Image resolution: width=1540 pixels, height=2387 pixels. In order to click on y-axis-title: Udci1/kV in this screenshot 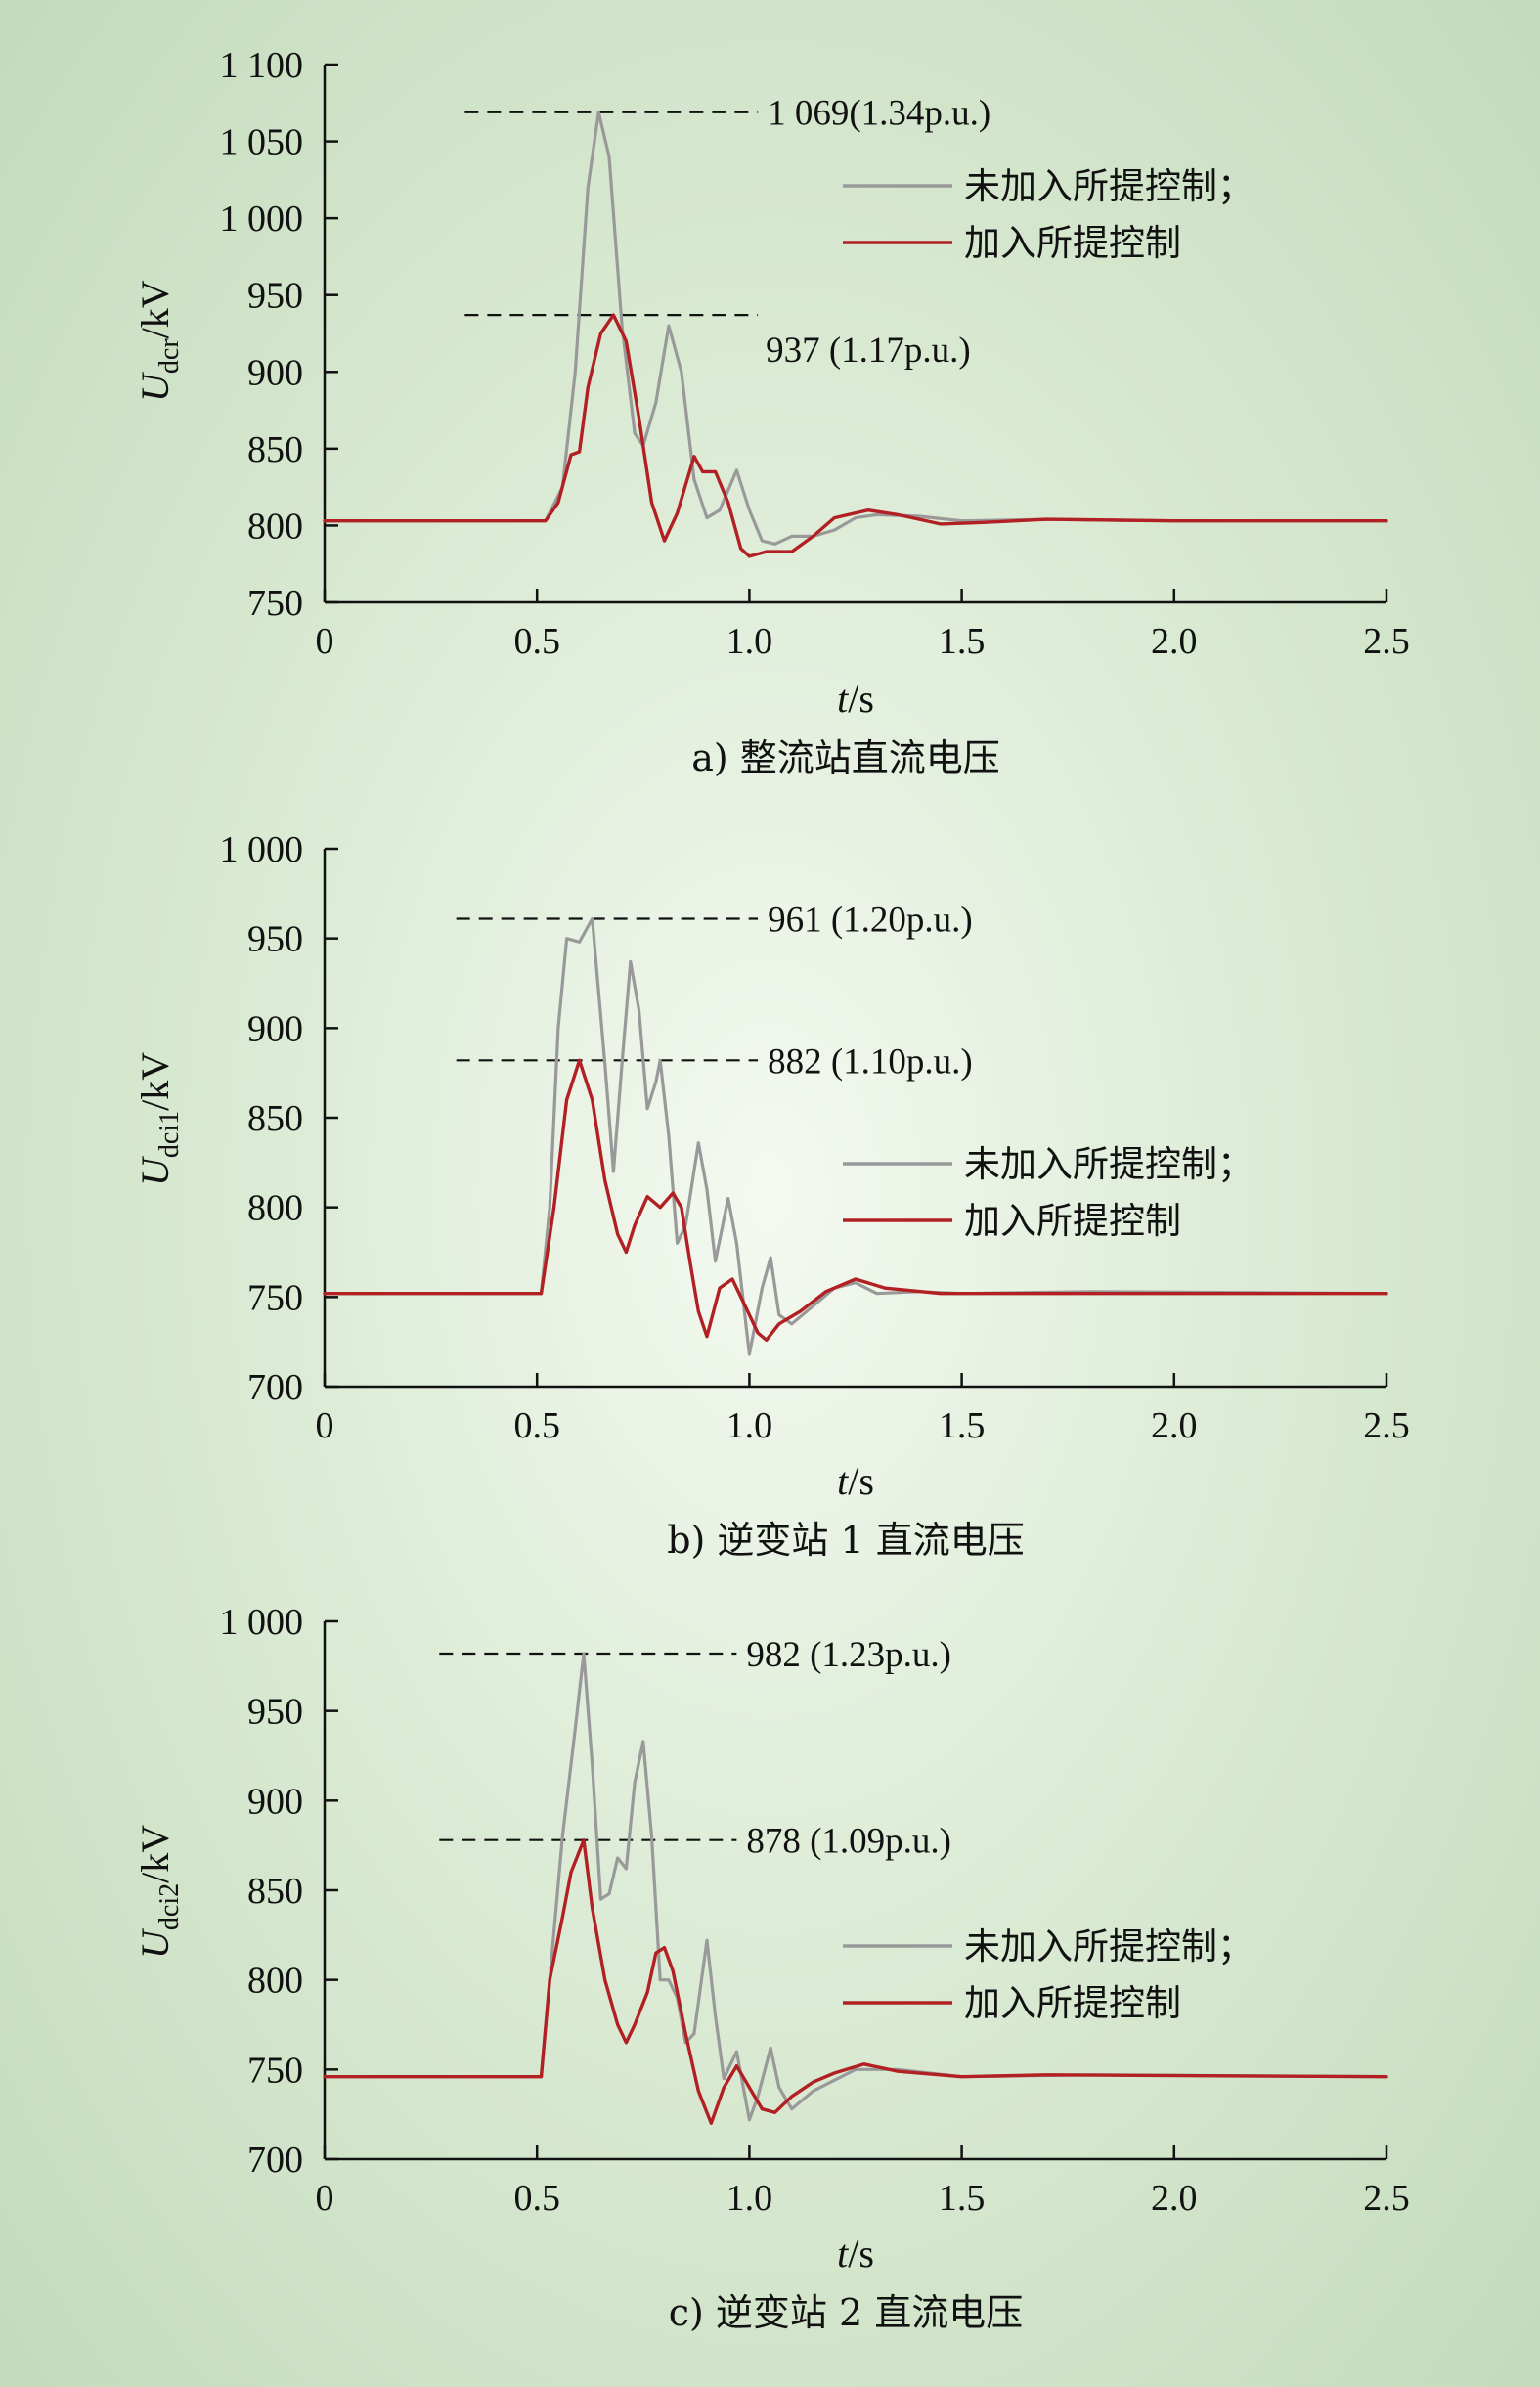, I will do `click(159, 1119)`.